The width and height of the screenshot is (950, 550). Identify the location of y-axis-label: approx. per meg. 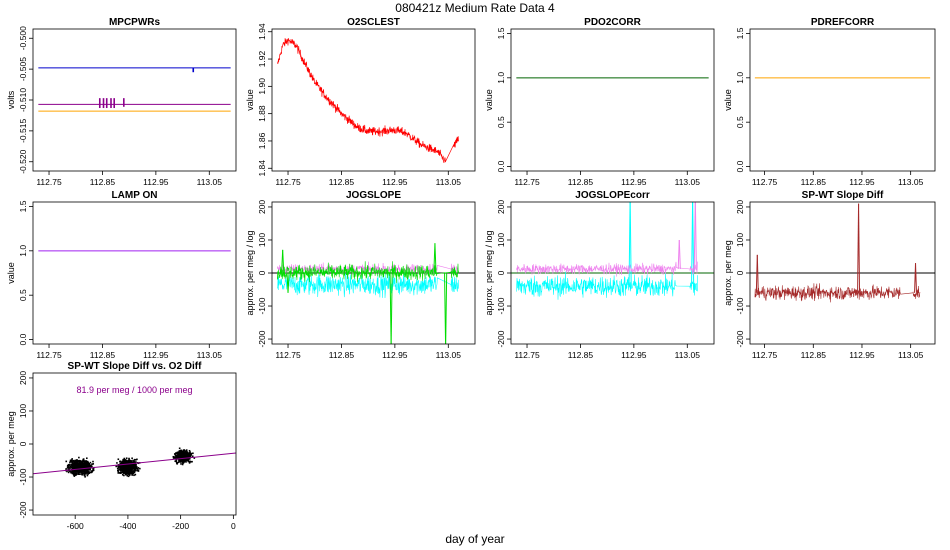
(728, 273).